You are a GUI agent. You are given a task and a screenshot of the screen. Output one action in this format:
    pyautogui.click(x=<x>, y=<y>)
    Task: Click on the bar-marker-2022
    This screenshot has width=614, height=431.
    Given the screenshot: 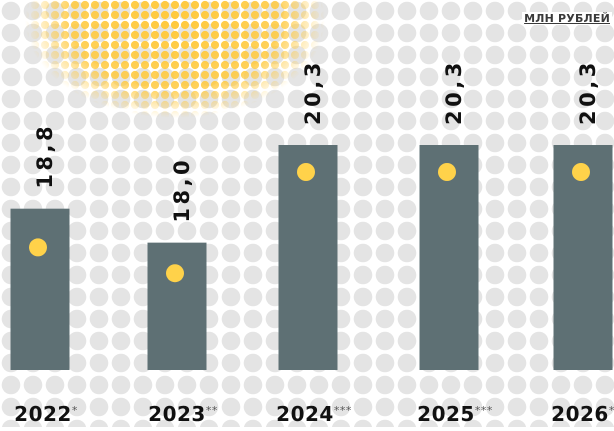 What is the action you would take?
    pyautogui.click(x=38, y=247)
    